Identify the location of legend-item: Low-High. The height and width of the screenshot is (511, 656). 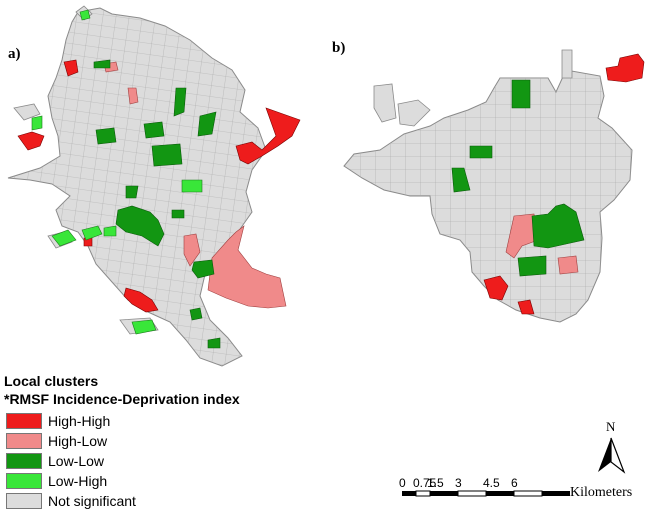
(155, 481).